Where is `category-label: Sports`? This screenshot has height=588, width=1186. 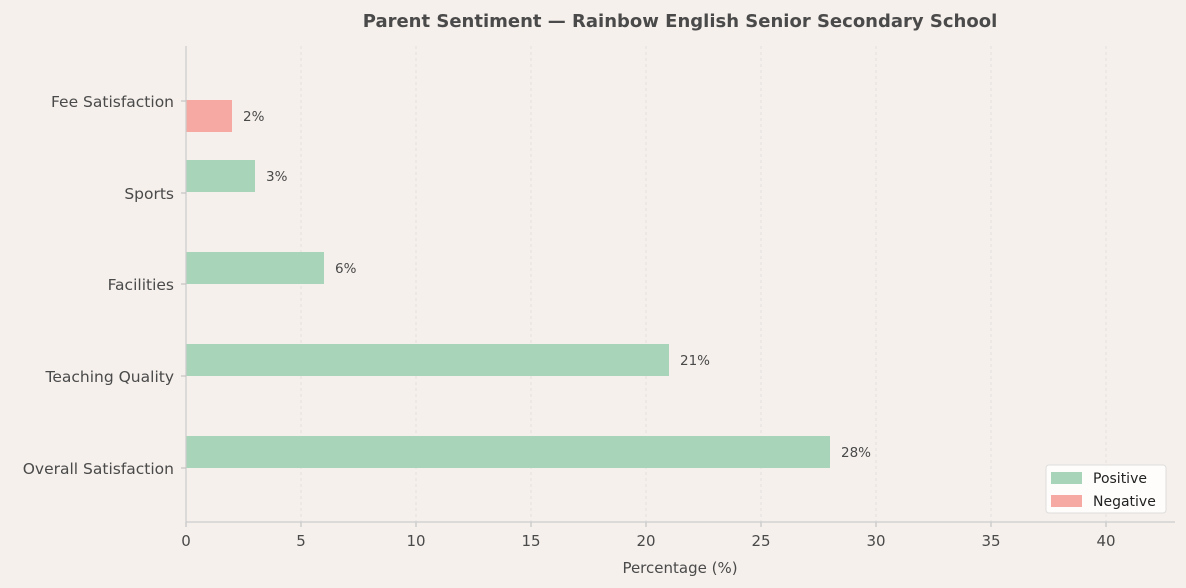
category-label: Sports is located at coordinates (149, 194).